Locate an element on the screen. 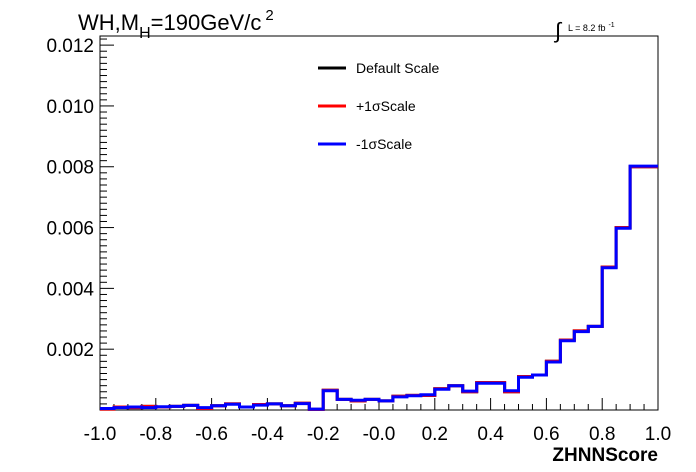 The image size is (696, 472). y-axis: 0.002 0.004 0.006 0.008 0.010 0.012 is located at coordinates (80, 220).